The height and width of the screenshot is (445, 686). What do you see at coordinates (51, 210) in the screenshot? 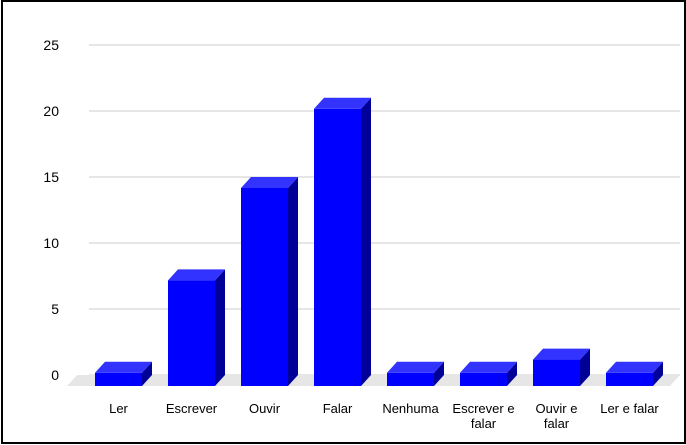
I see `y-axis-ticks: 0 5 10 15 20 25` at bounding box center [51, 210].